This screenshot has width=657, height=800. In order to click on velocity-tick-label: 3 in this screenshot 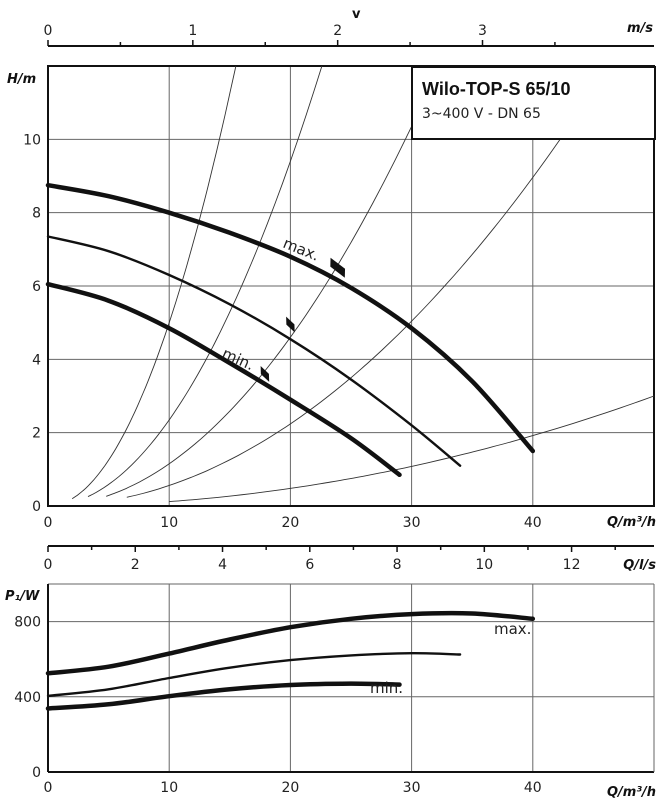, I will do `click(482, 31)`.